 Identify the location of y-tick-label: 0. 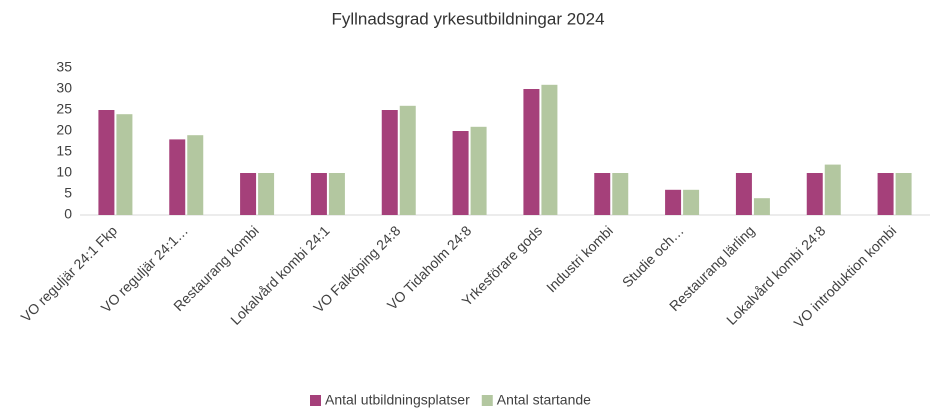
(68, 214).